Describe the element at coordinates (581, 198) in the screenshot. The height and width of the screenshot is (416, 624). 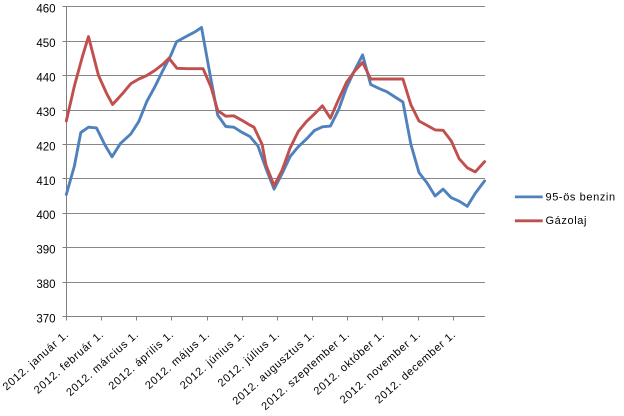
I see `svg-text: 95-ös benzin` at that location.